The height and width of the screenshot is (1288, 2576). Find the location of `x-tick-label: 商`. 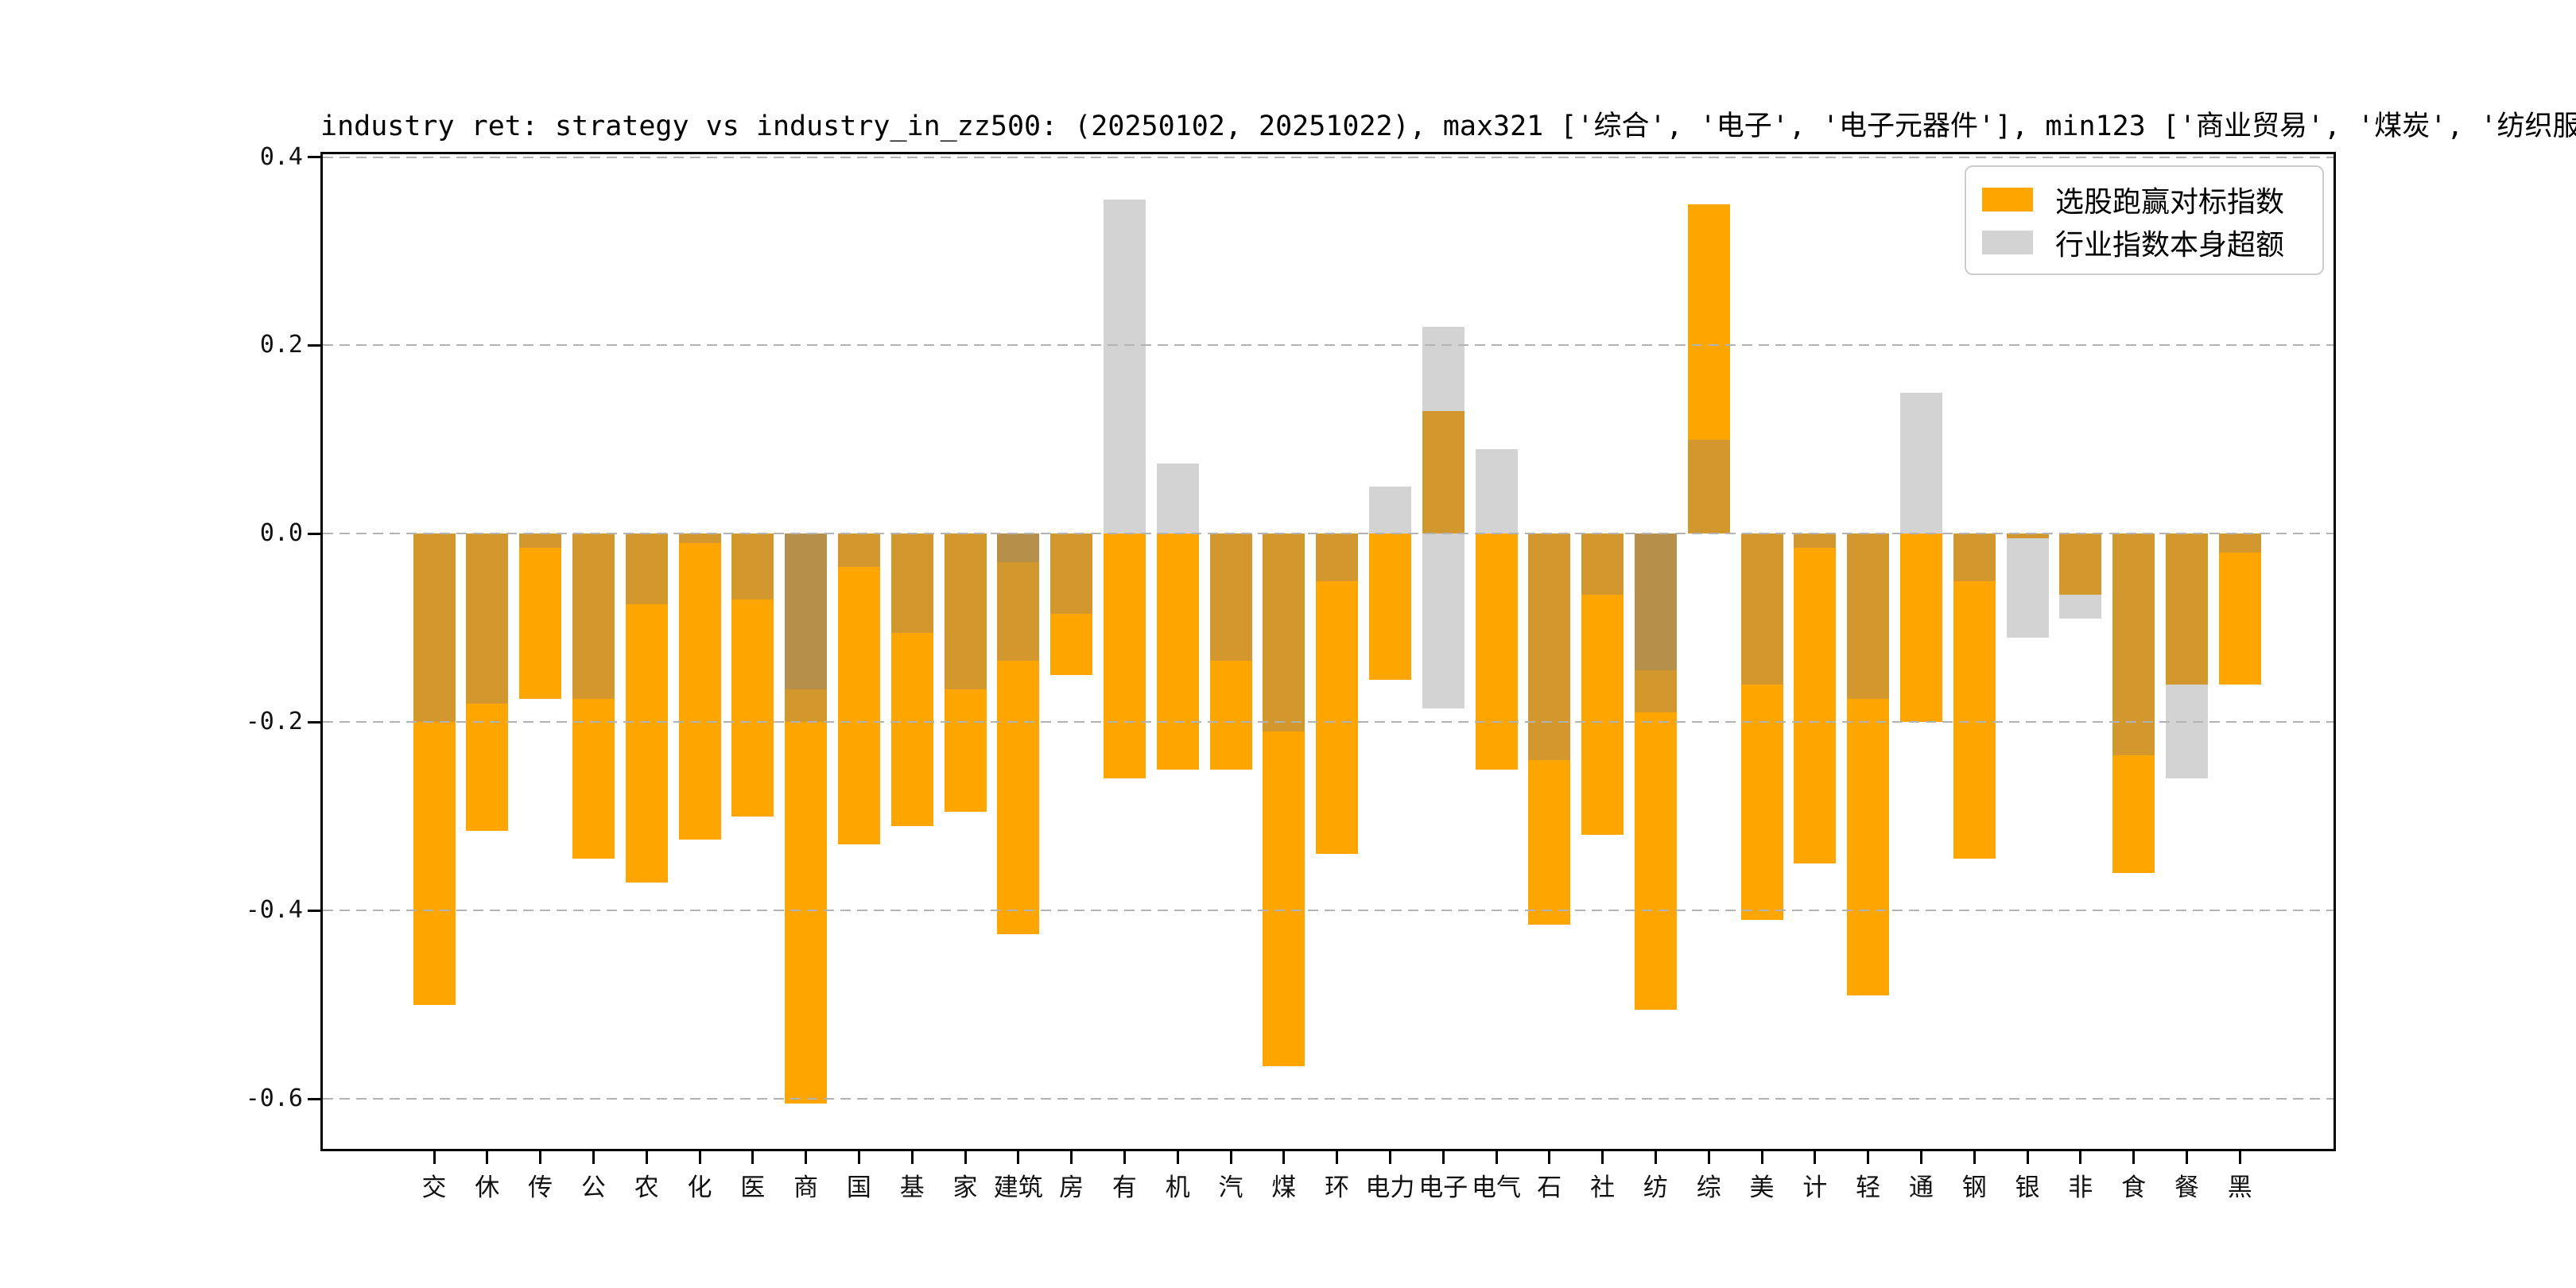

x-tick-label: 商 is located at coordinates (806, 1187).